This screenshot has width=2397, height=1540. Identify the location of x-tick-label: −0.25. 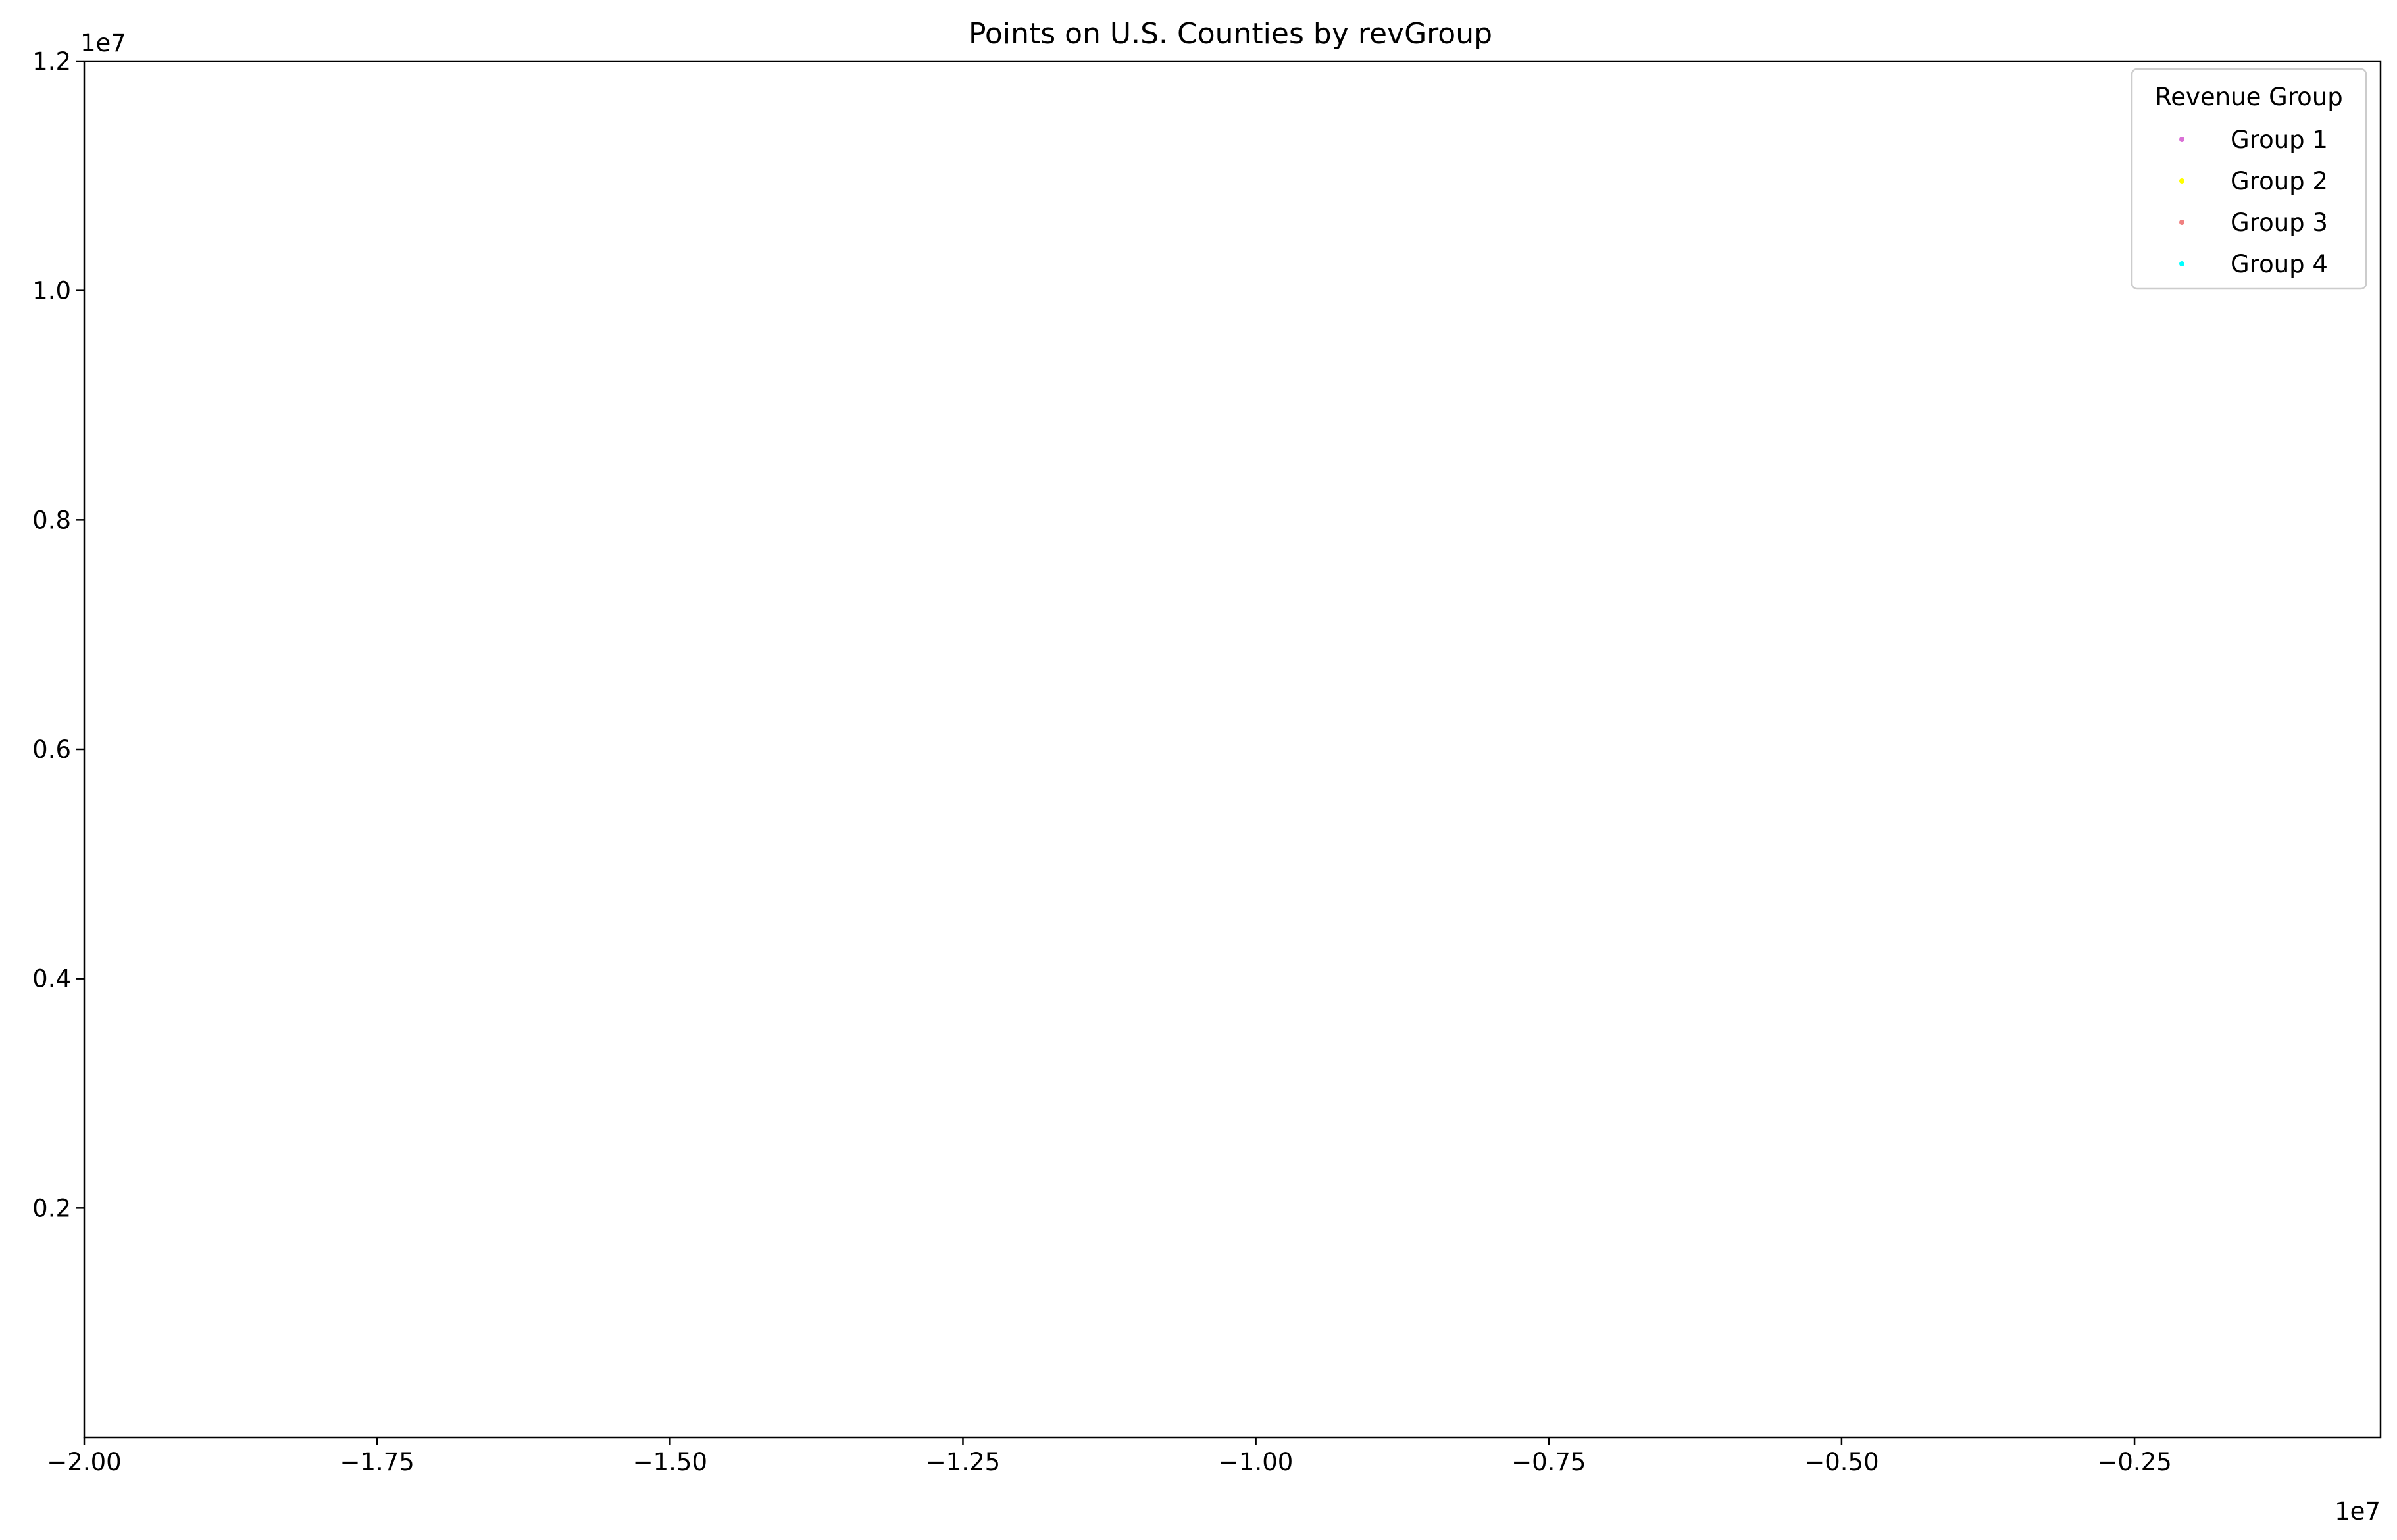
(2134, 1462).